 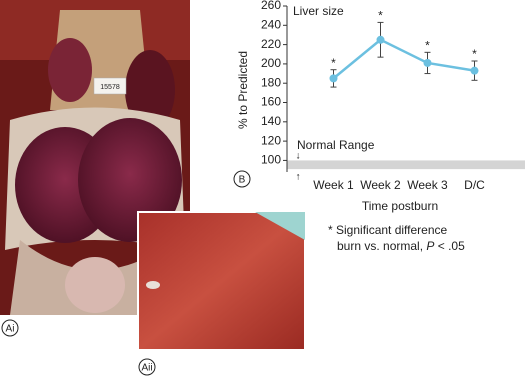 What do you see at coordinates (271, 82) in the screenshot?
I see `y-tick-label: 180` at bounding box center [271, 82].